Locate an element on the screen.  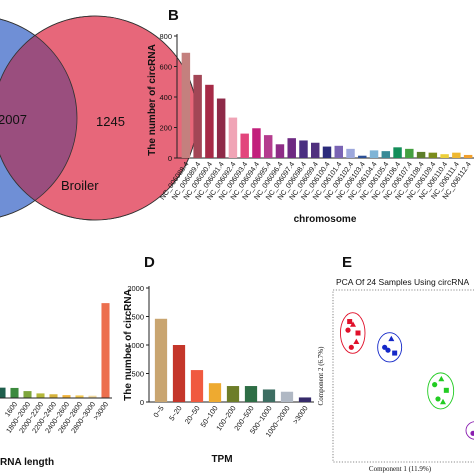
venn-left-count: 2007 is located at coordinates (13, 119).